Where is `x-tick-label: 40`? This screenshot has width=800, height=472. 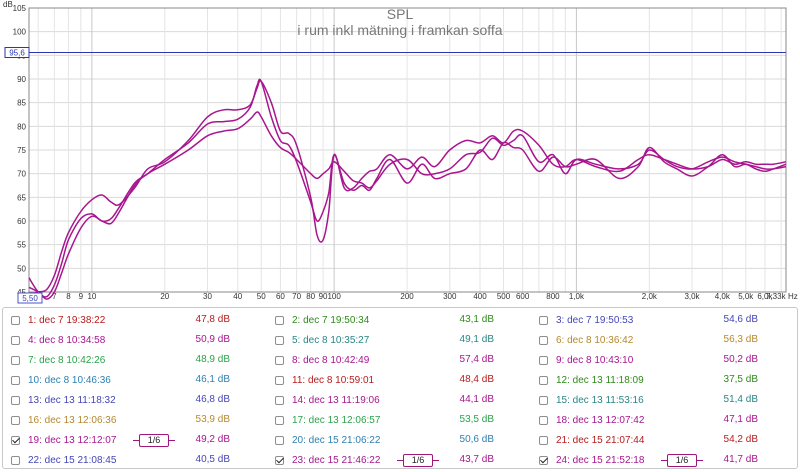 x-tick-label: 40 is located at coordinates (237, 296).